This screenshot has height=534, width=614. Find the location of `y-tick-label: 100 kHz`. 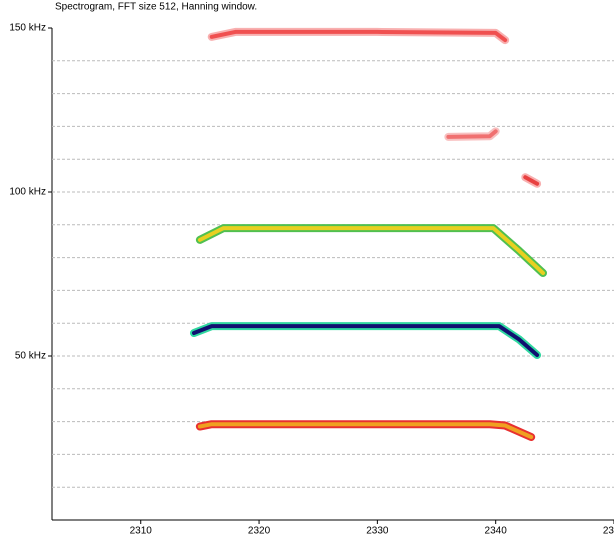

y-tick-label: 100 kHz is located at coordinates (27, 192).